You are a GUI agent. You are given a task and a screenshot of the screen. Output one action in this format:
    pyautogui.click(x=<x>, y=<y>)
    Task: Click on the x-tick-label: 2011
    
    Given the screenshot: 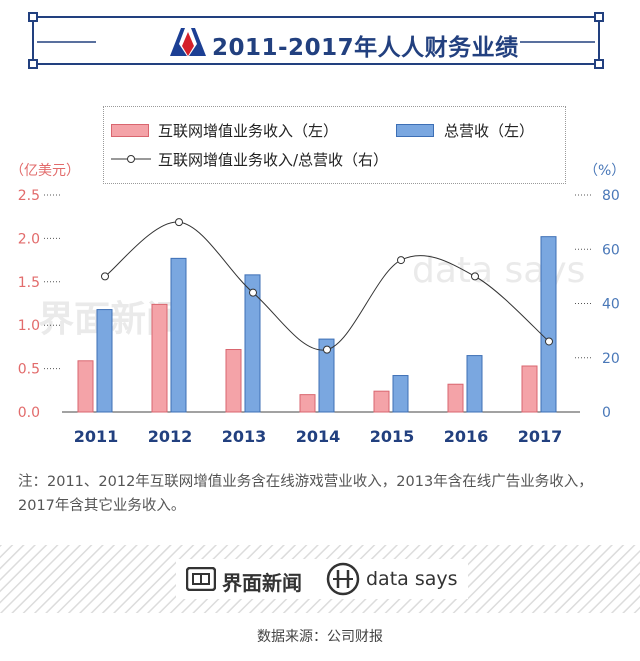 What is the action you would take?
    pyautogui.click(x=96, y=436)
    